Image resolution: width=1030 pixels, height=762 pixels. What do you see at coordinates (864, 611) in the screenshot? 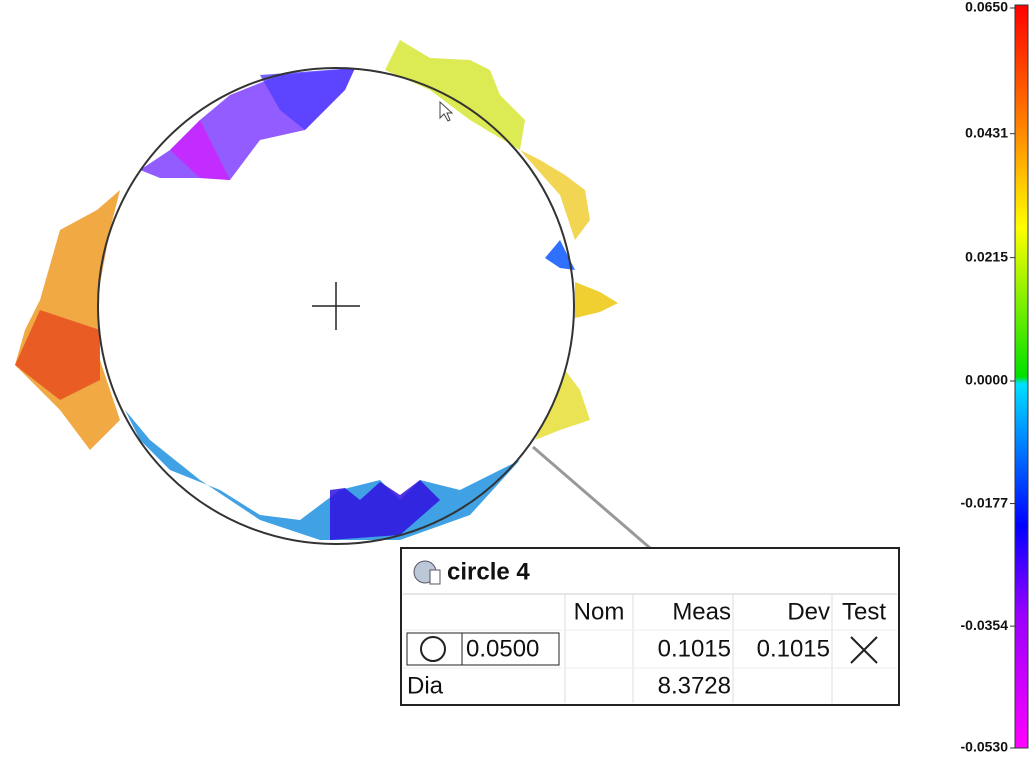
I see `column-header: Test` at bounding box center [864, 611].